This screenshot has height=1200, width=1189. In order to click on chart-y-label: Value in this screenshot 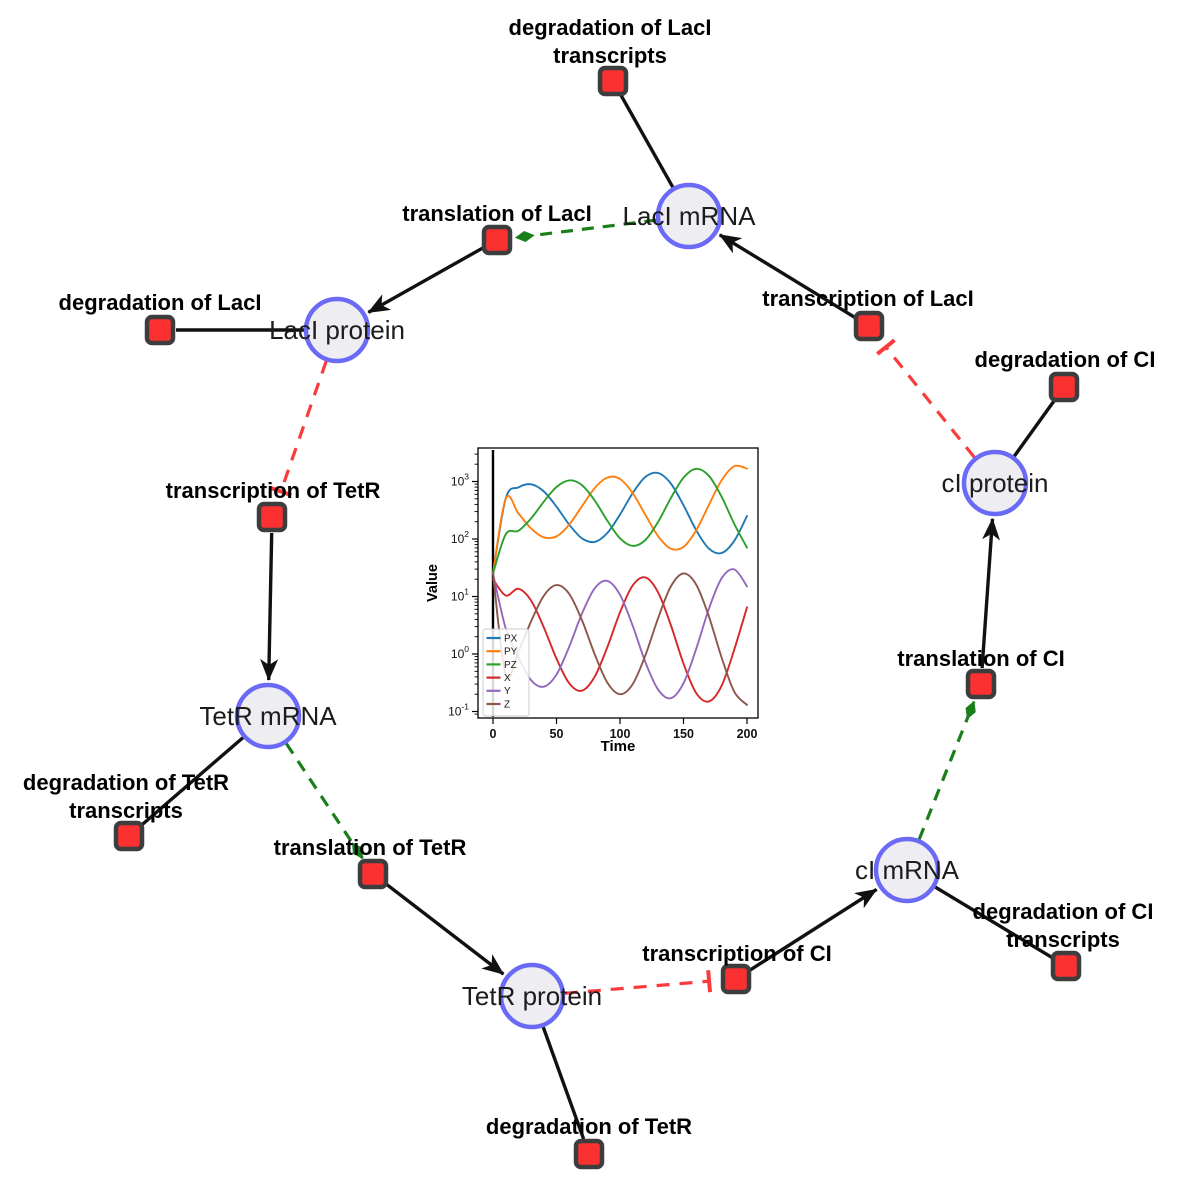, I will do `click(433, 583)`.